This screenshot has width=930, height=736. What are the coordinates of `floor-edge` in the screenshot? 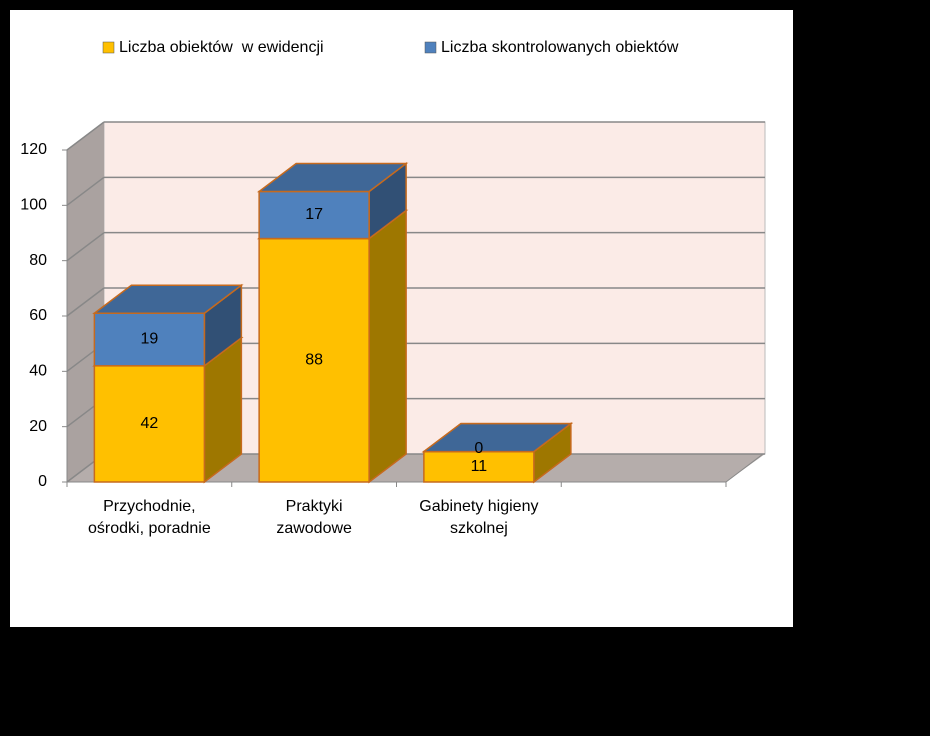 It's located at (744, 468).